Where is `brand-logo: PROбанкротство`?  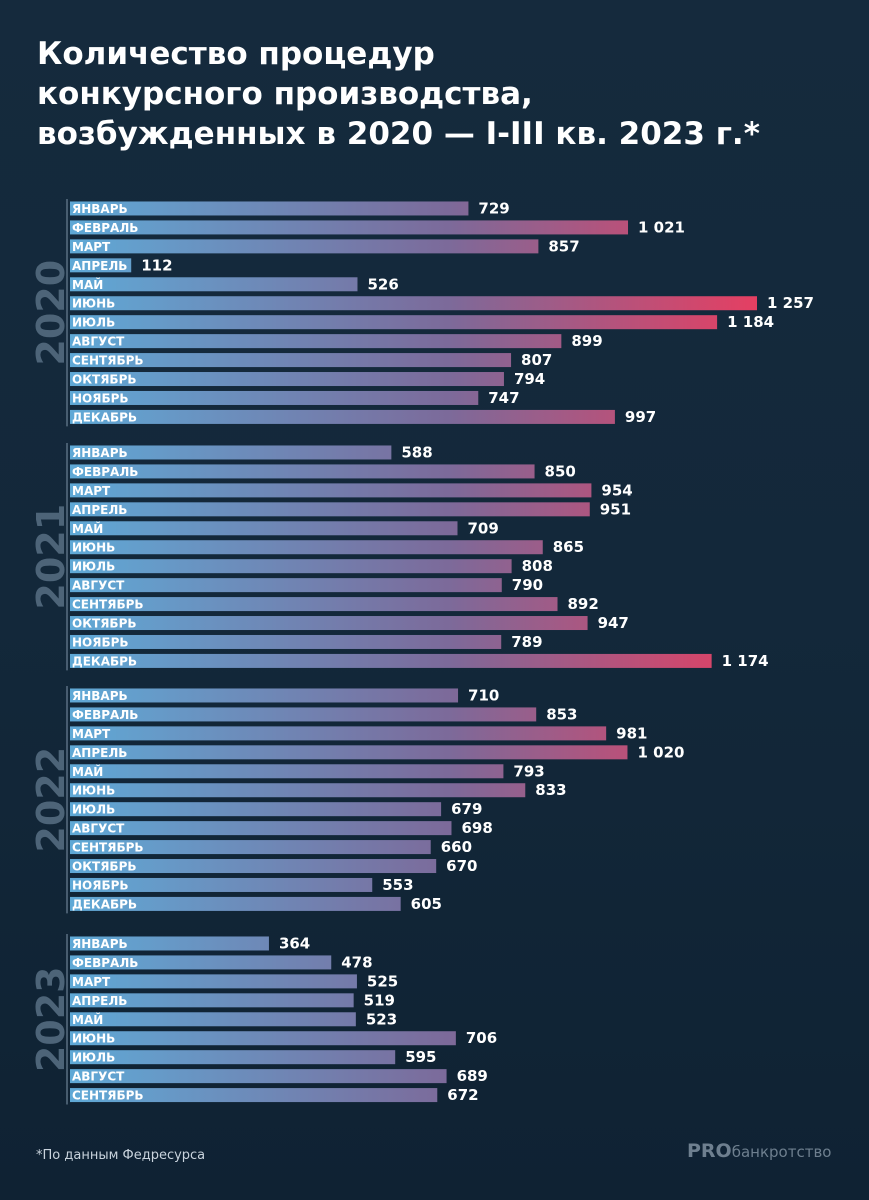
brand-logo: PROбанкротство is located at coordinates (759, 1151).